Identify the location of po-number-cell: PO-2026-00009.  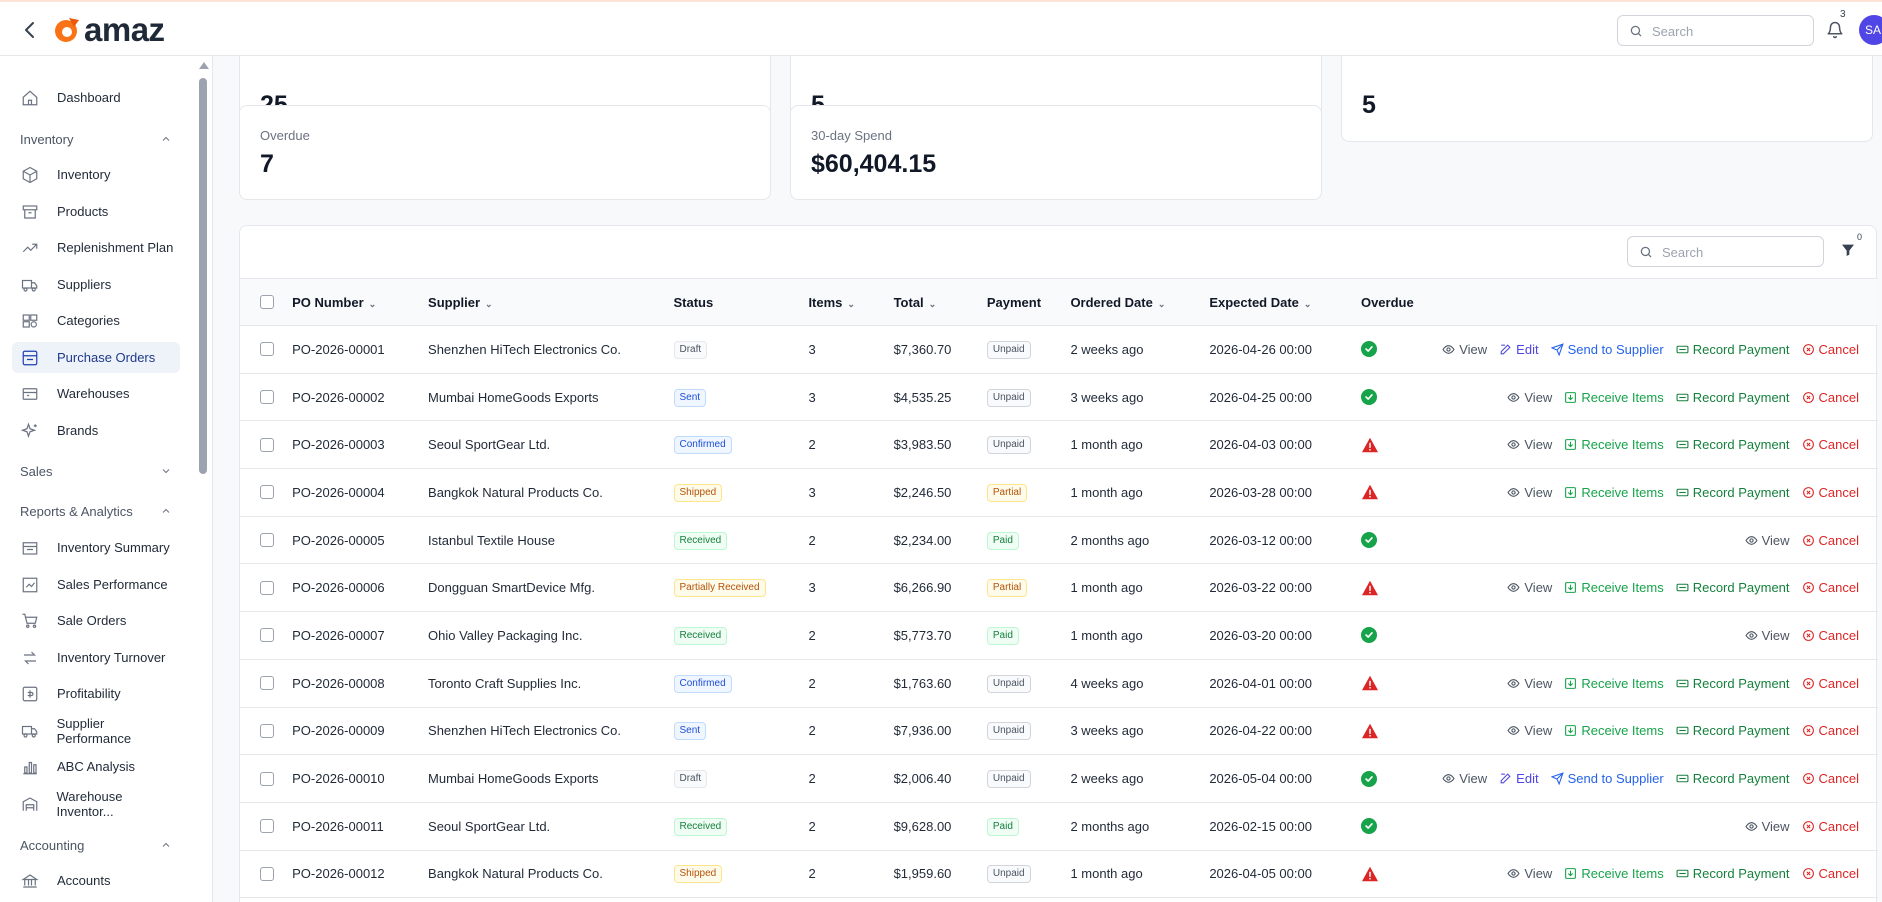
(338, 731).